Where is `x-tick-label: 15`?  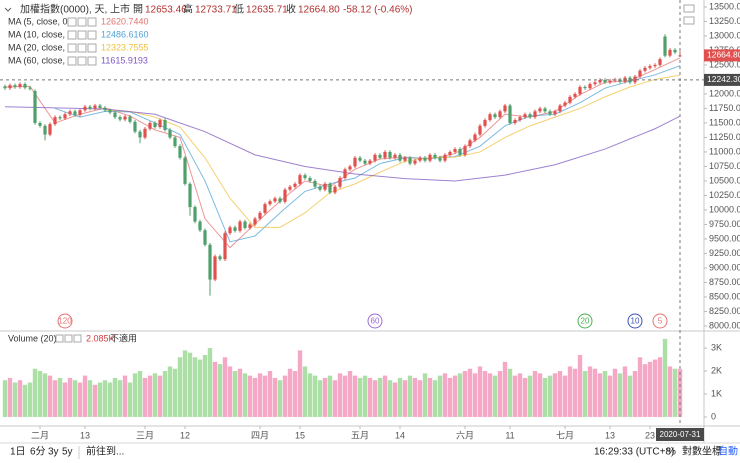
x-tick-label: 15 is located at coordinates (300, 435).